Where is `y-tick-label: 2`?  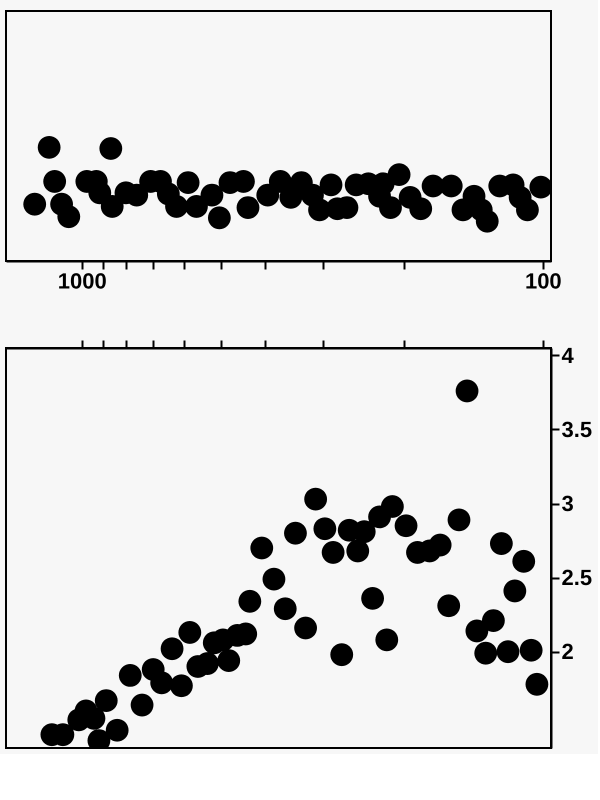 y-tick-label: 2 is located at coordinates (568, 651).